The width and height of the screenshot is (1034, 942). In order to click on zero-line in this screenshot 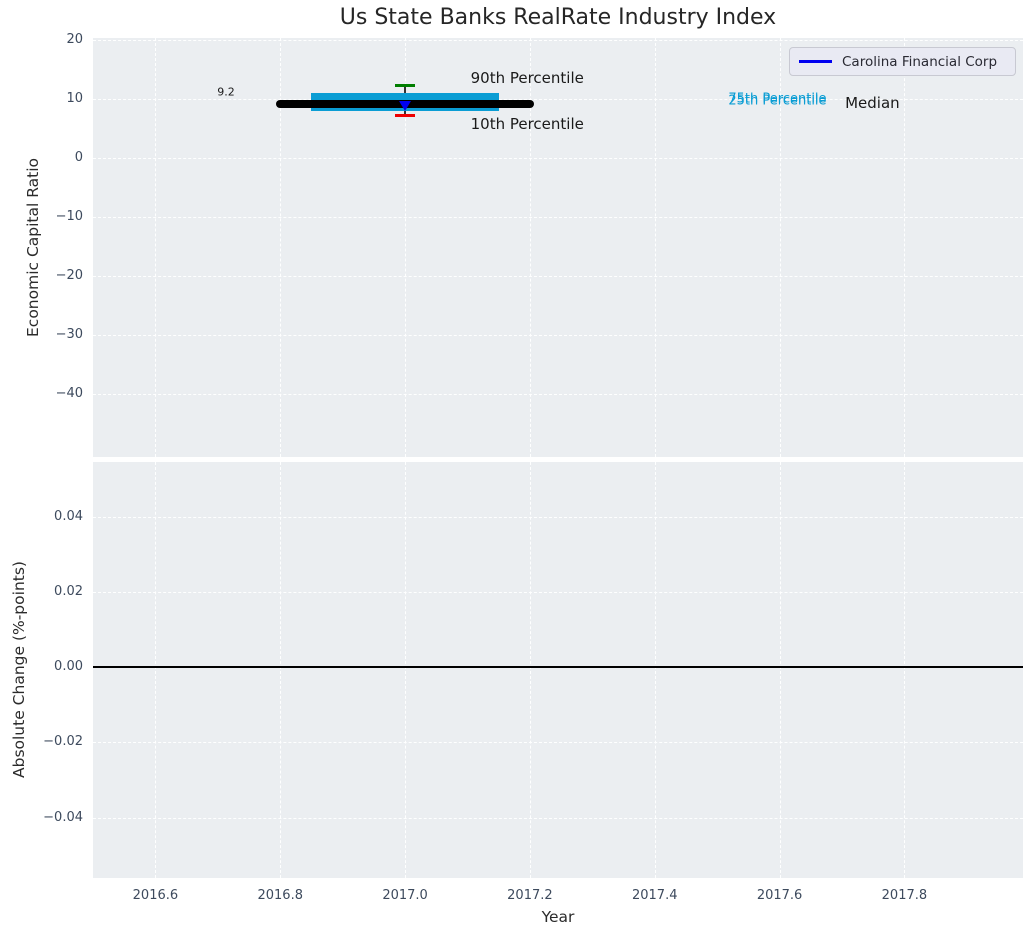, I will do `click(558, 667)`.